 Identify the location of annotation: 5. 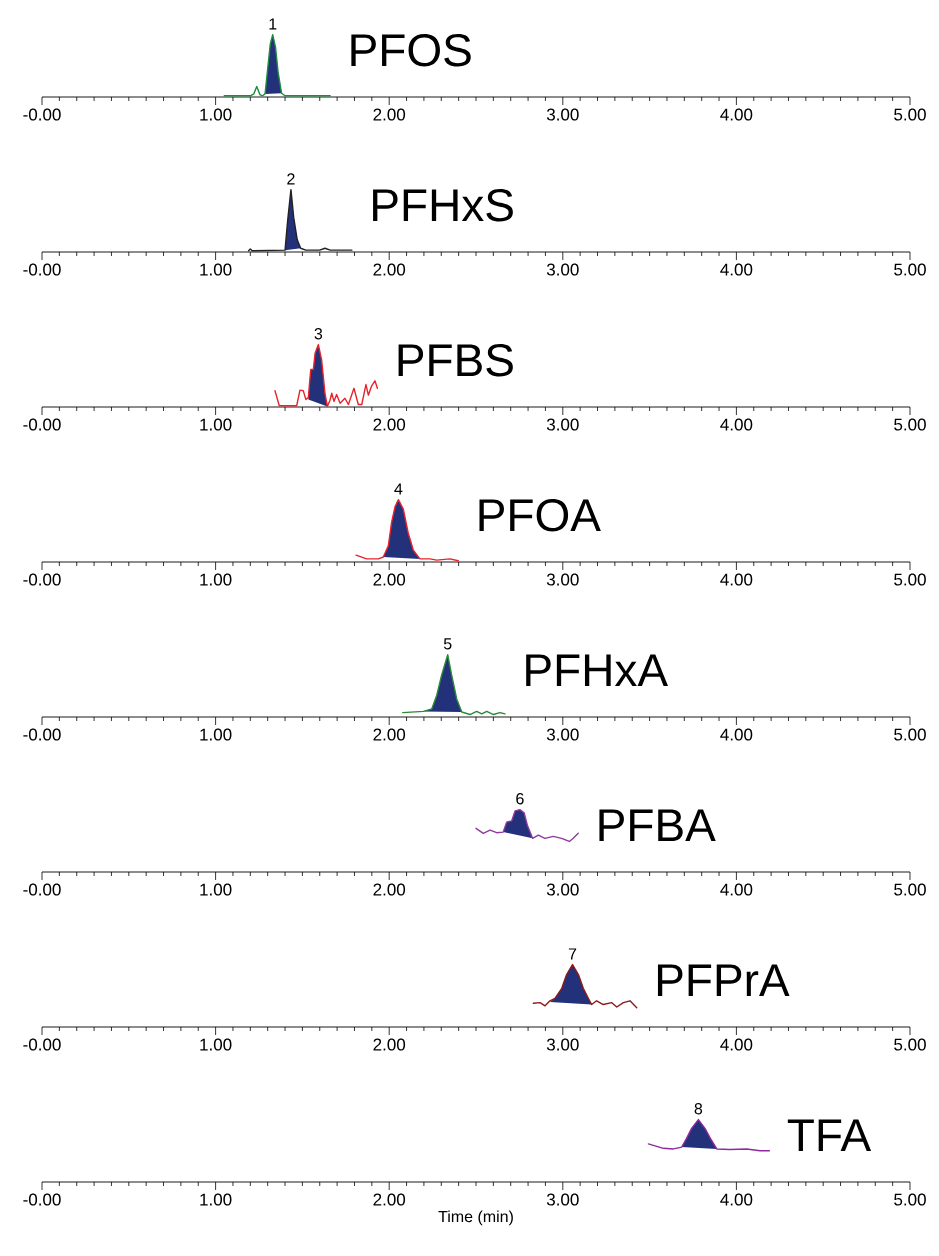
(447, 644).